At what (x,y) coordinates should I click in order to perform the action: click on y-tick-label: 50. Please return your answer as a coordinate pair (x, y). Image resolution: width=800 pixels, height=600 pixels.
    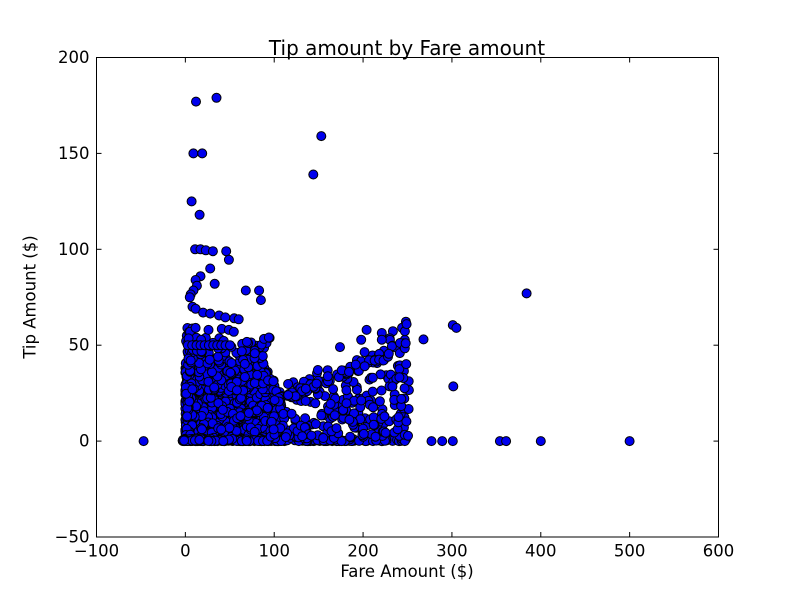
    Looking at the image, I should click on (79, 345).